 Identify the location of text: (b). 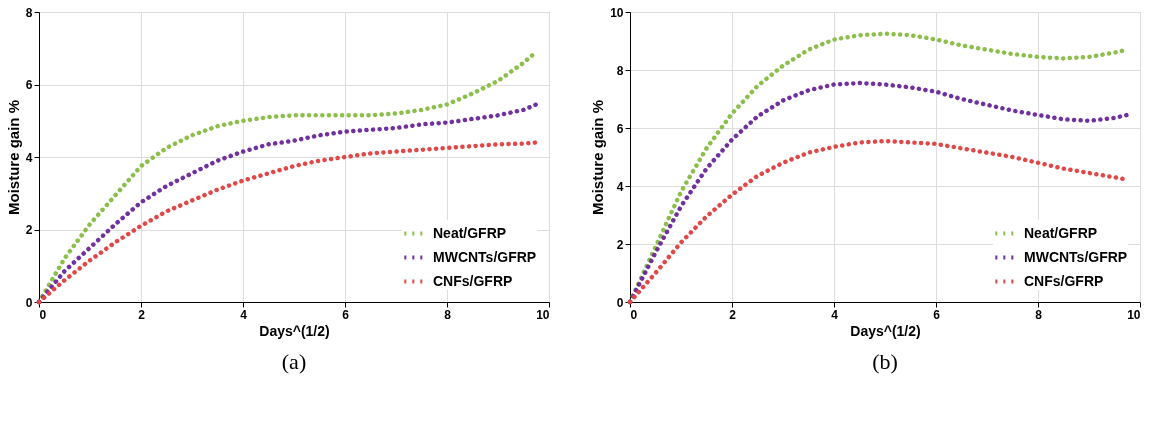
(885, 361).